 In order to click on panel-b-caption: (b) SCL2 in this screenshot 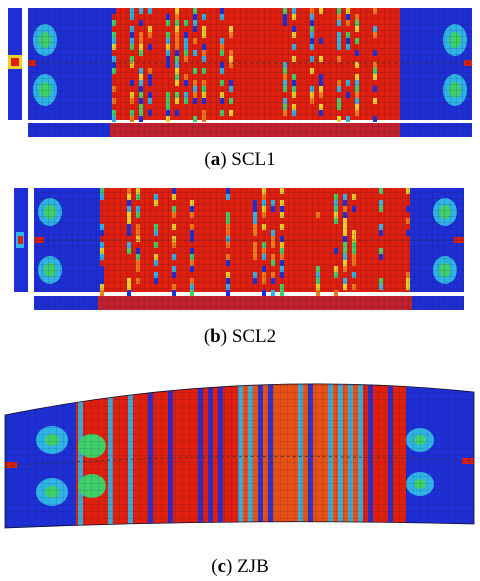, I will do `click(240, 336)`.